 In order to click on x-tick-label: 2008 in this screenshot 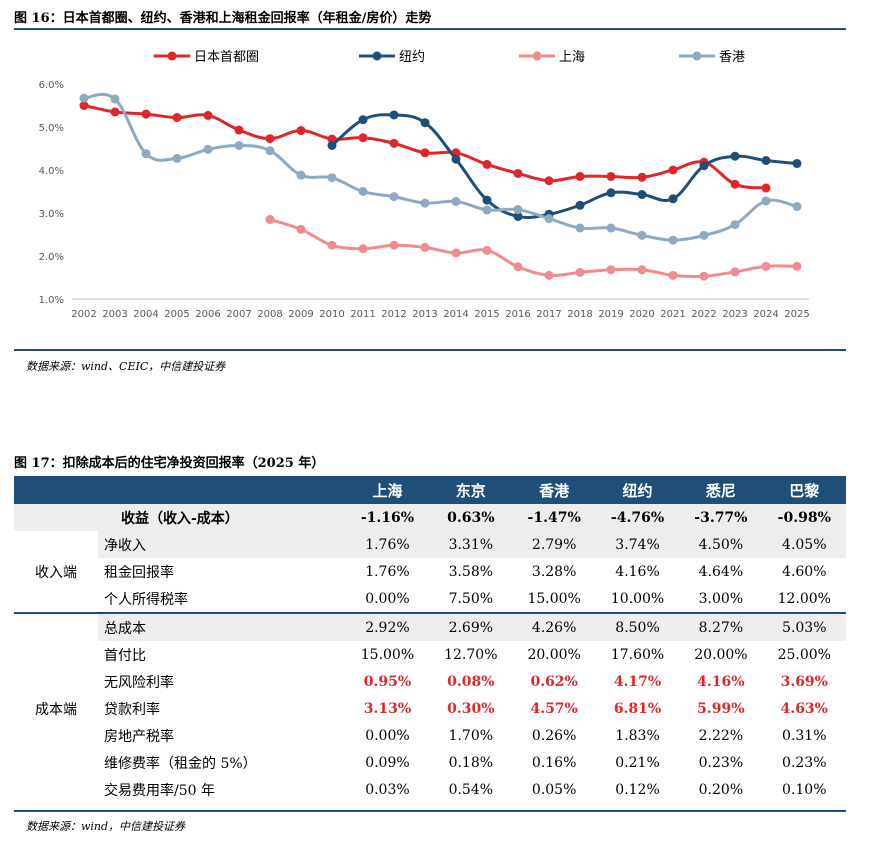, I will do `click(269, 314)`.